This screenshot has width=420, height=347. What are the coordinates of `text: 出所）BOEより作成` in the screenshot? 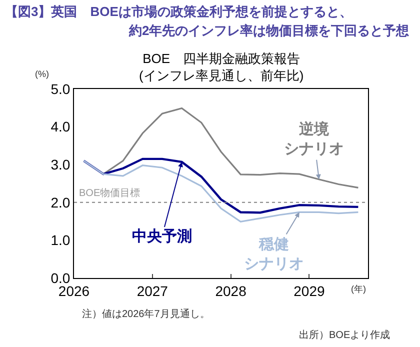 It's located at (344, 335).